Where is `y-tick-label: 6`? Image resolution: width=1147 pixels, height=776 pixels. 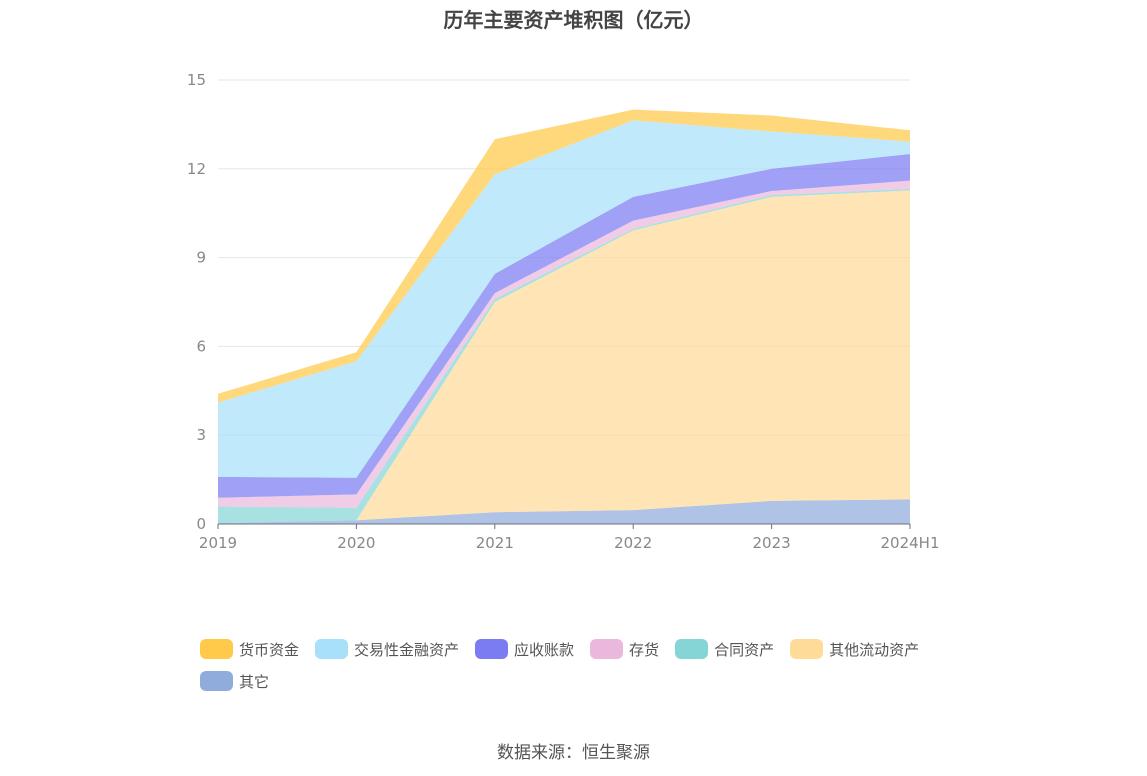 y-tick-label: 6 is located at coordinates (201, 346).